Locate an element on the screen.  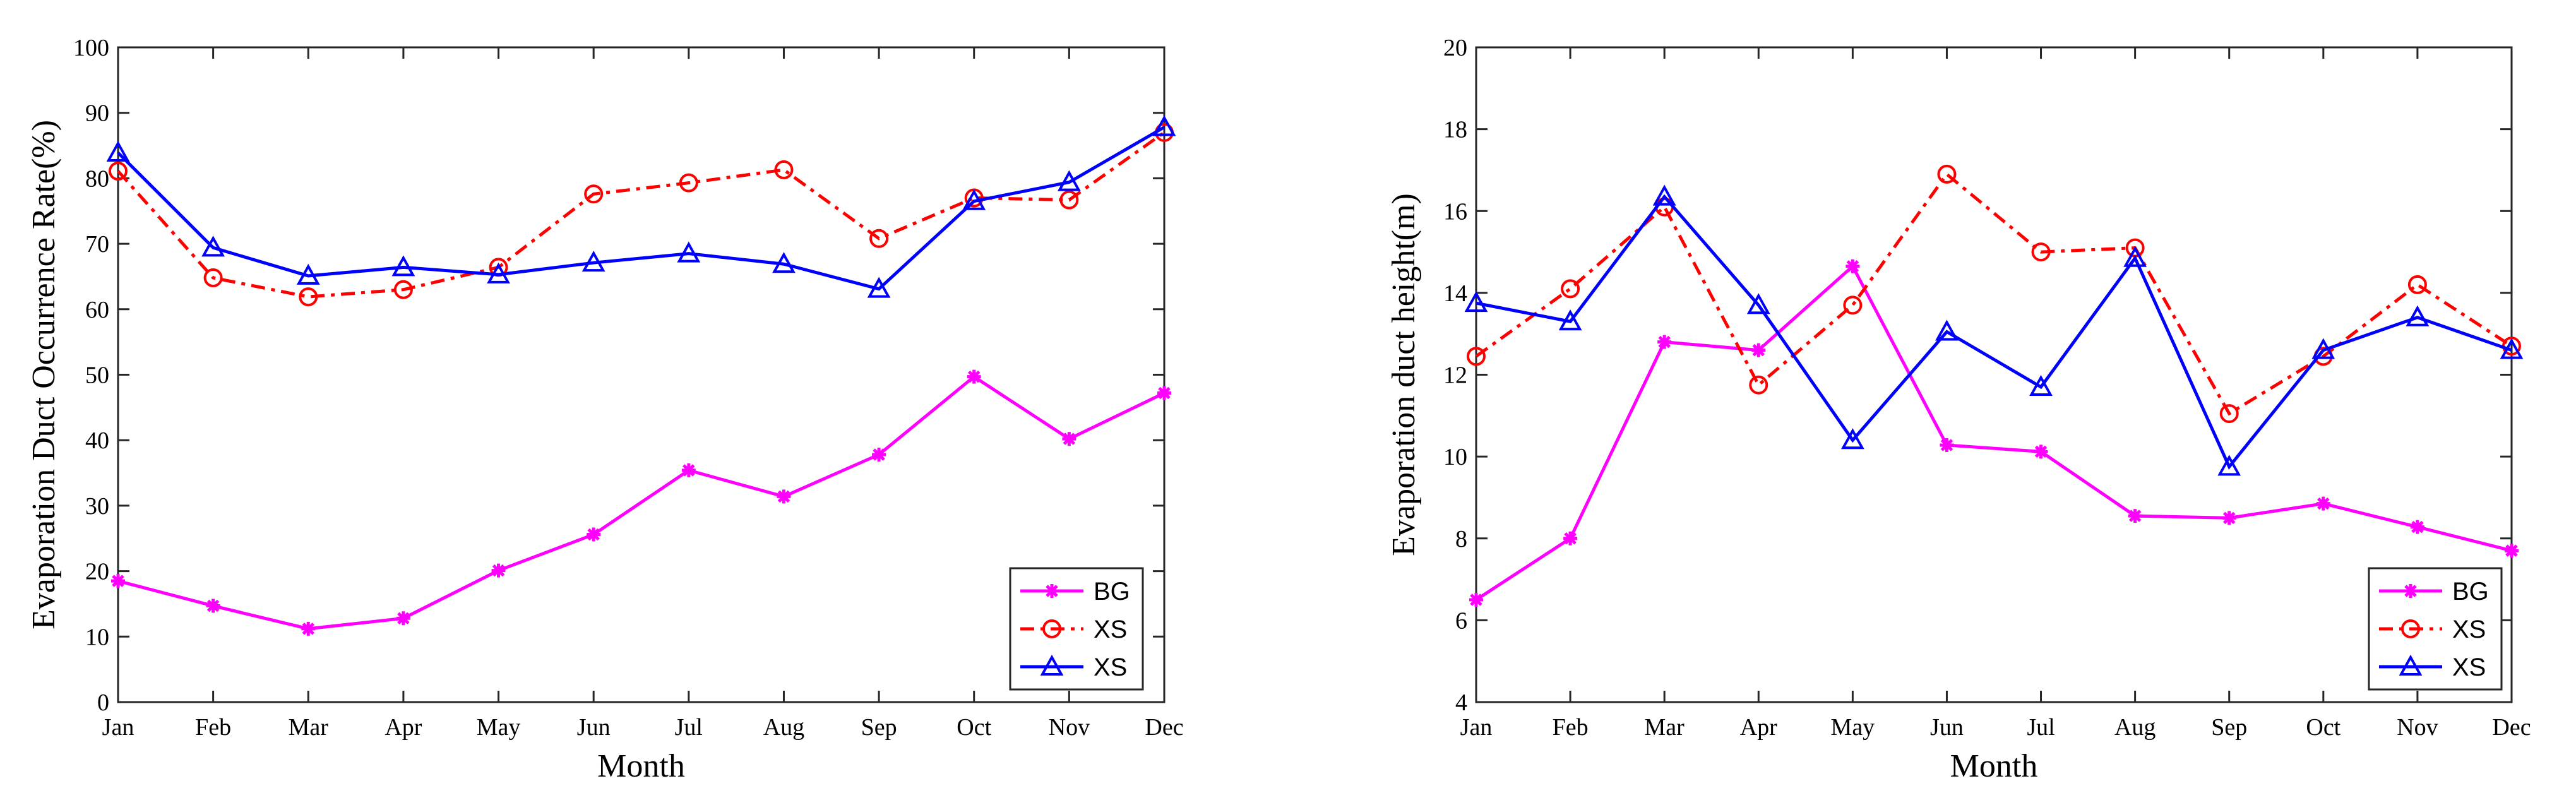
y-axis-label: Evaporation Duct Occurrence Rate(%) is located at coordinates (44, 374).